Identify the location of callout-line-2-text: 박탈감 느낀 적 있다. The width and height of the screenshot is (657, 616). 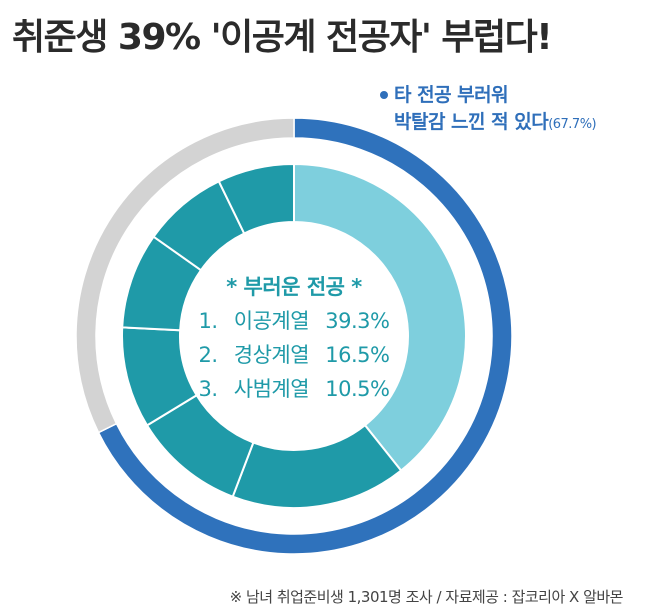
(471, 122).